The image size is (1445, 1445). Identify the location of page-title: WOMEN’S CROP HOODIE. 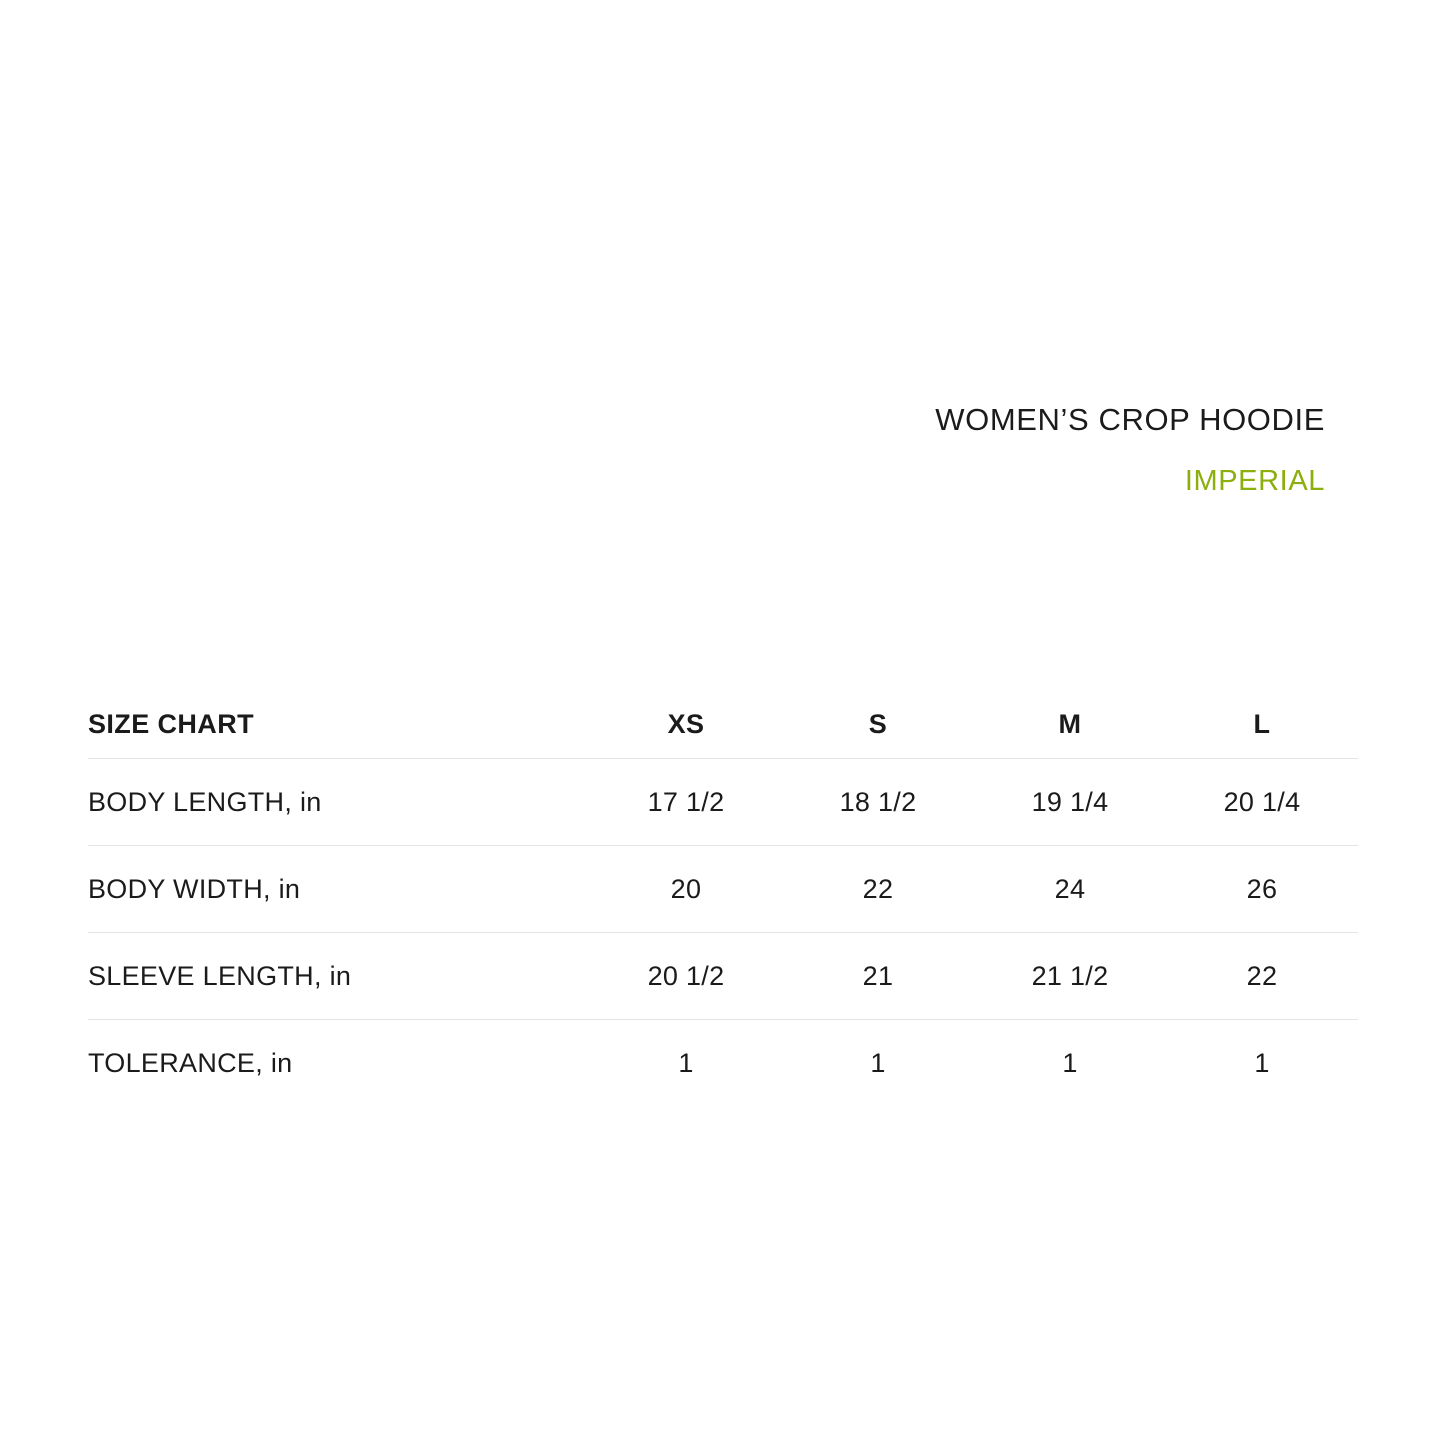
(1130, 419).